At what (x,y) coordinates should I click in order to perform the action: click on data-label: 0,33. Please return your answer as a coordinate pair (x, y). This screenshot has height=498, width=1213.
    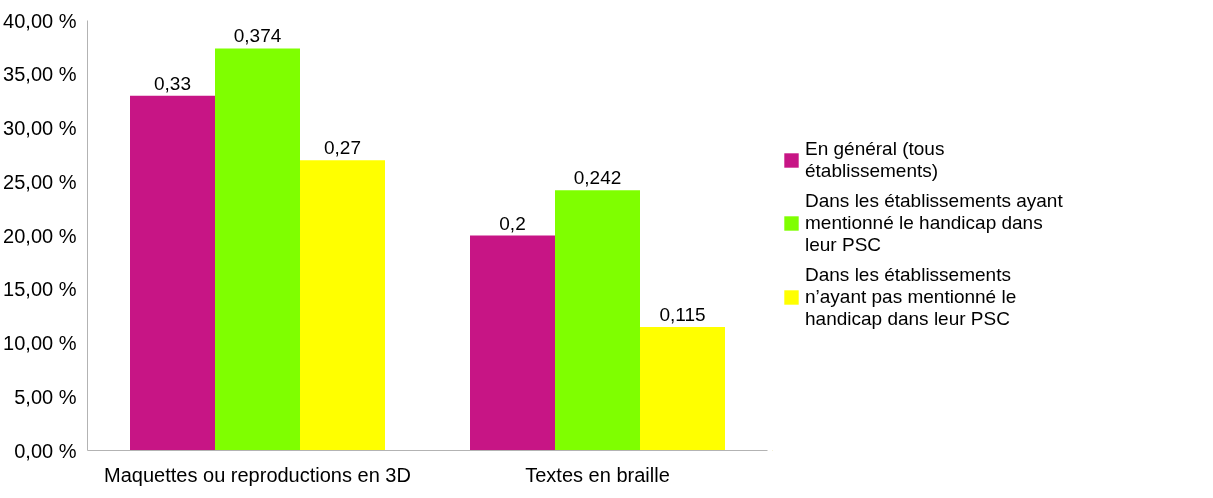
    Looking at the image, I should click on (172, 83).